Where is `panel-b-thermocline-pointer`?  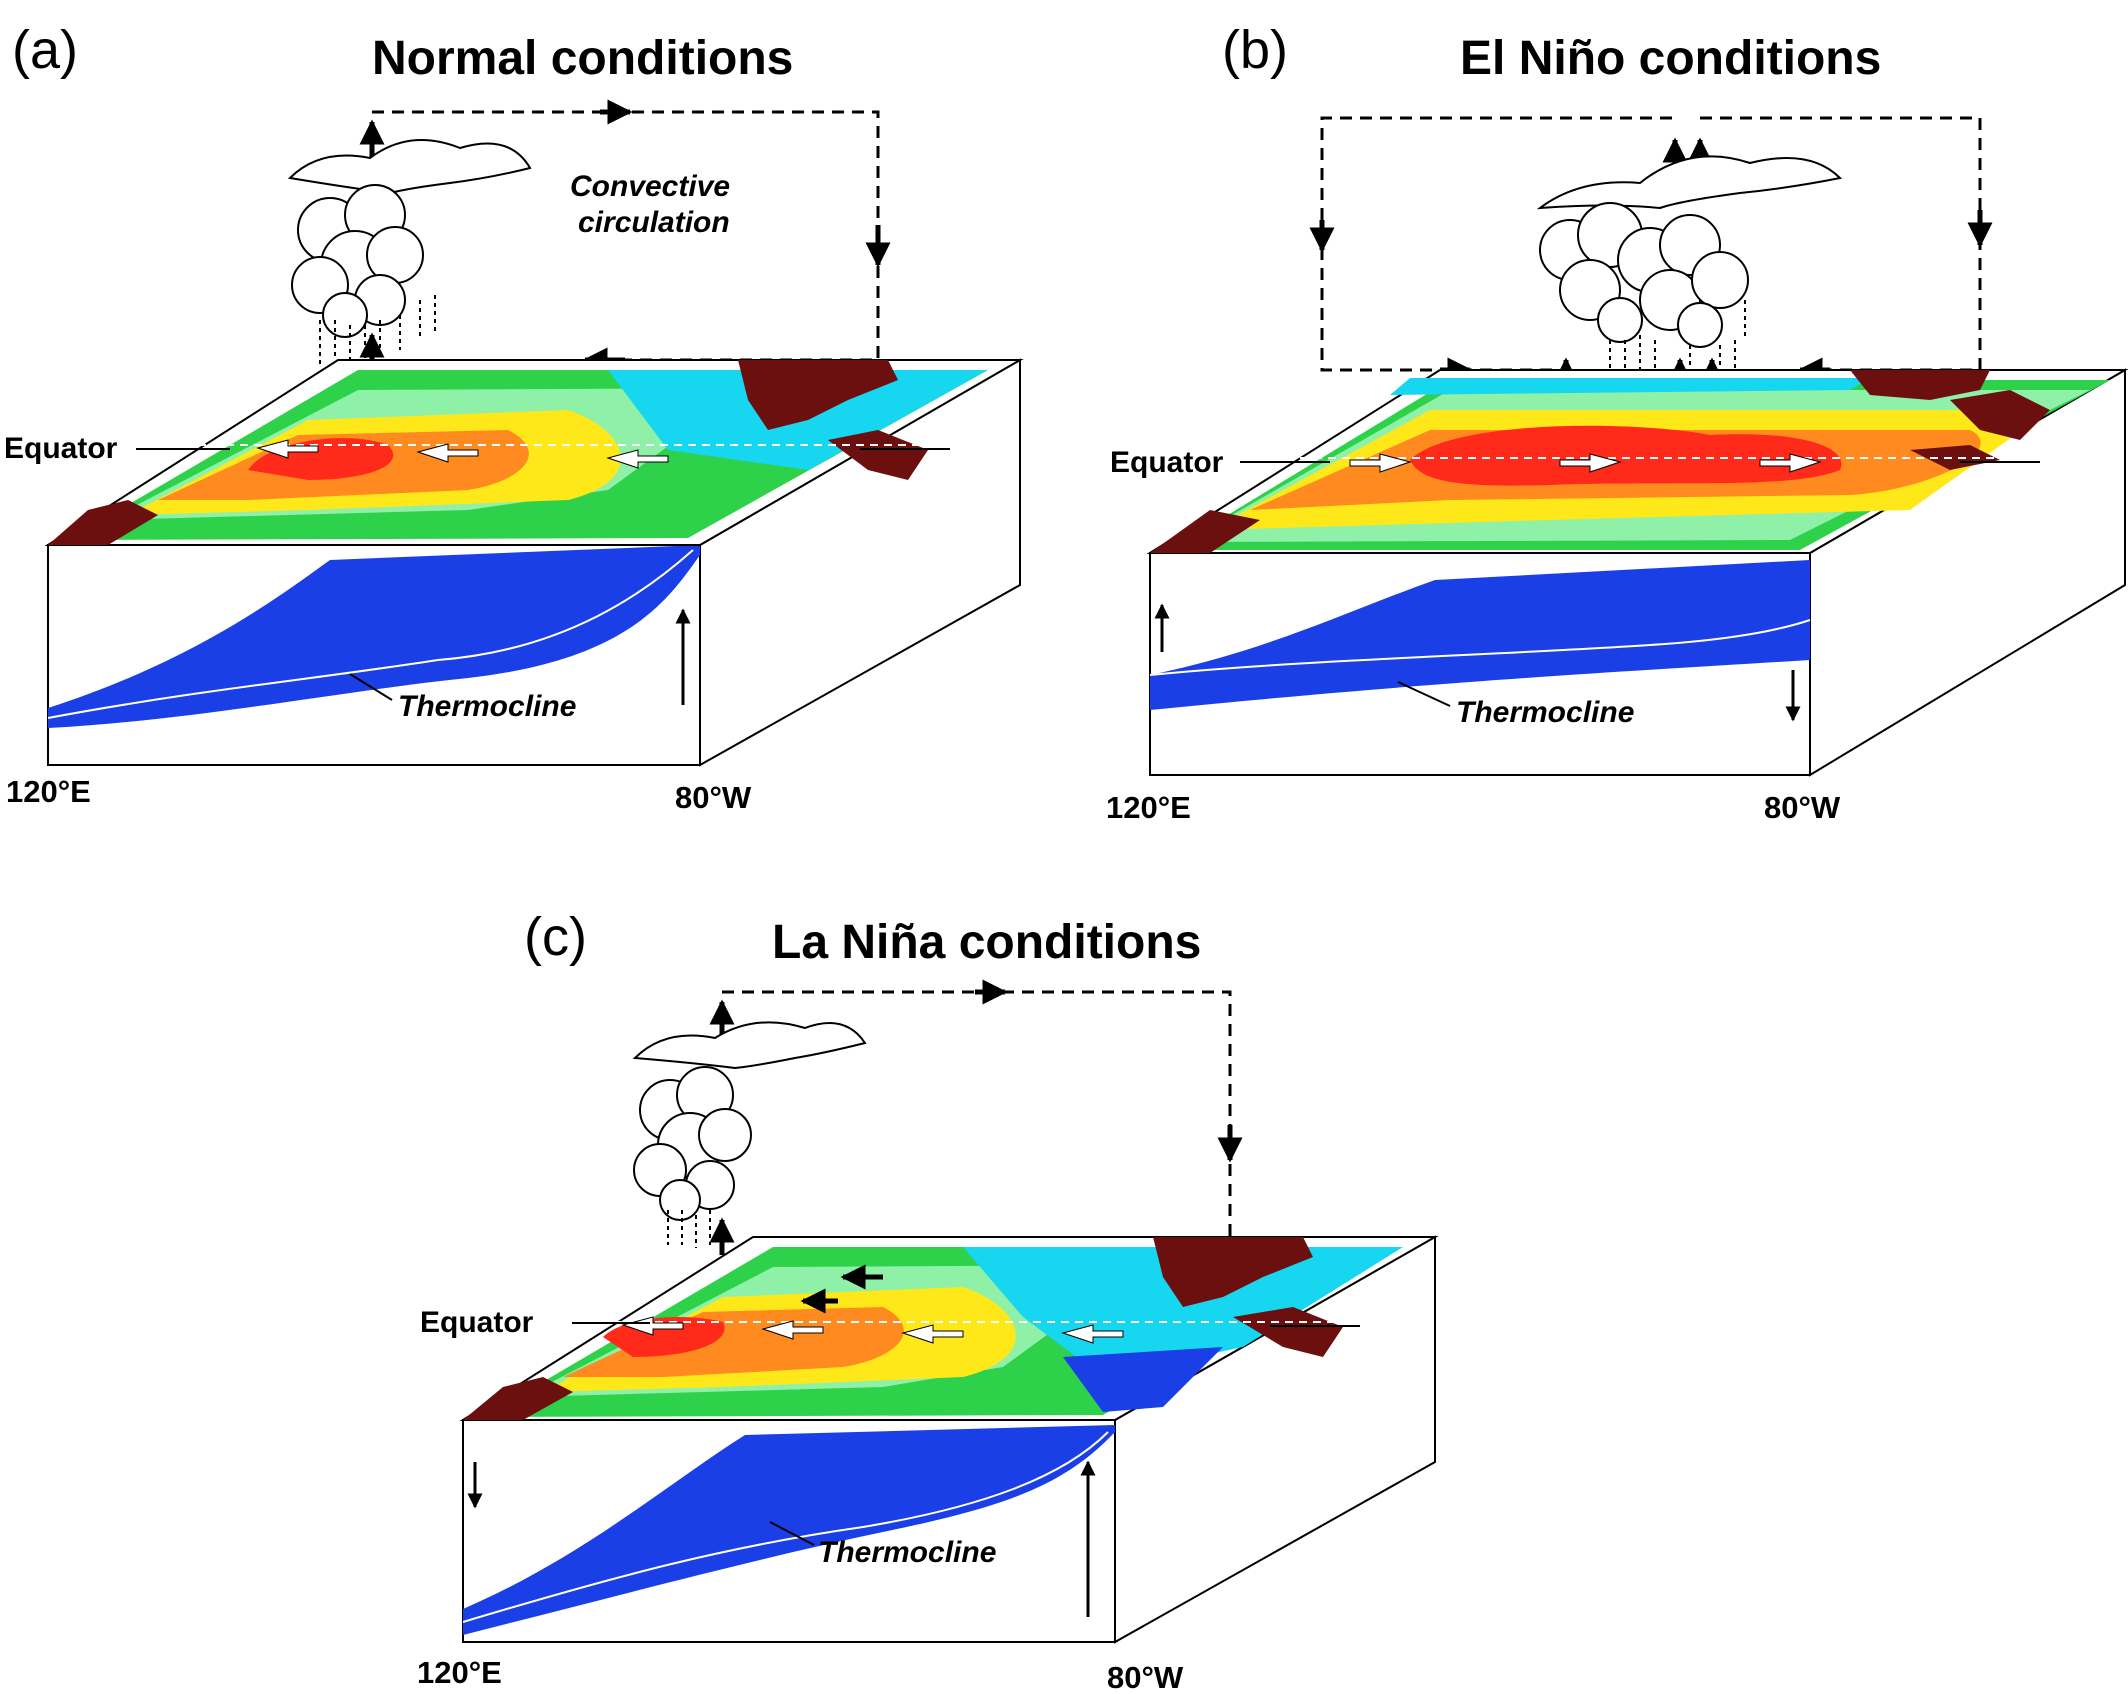
panel-b-thermocline-pointer is located at coordinates (1424, 694).